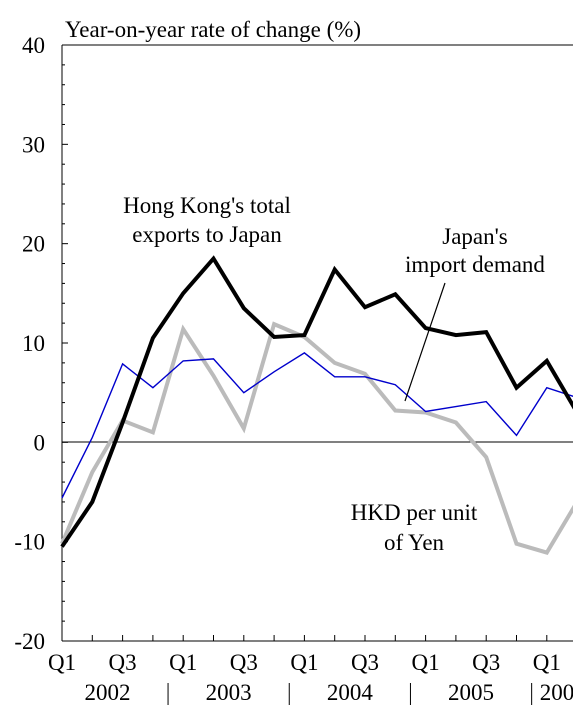  What do you see at coordinates (33, 343) in the screenshot?
I see `y-tick-label: 10` at bounding box center [33, 343].